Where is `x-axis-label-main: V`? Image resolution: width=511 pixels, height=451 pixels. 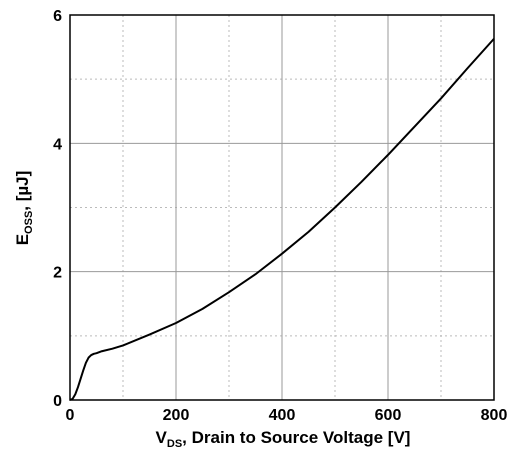 x-axis-label-main: V is located at coordinates (162, 437).